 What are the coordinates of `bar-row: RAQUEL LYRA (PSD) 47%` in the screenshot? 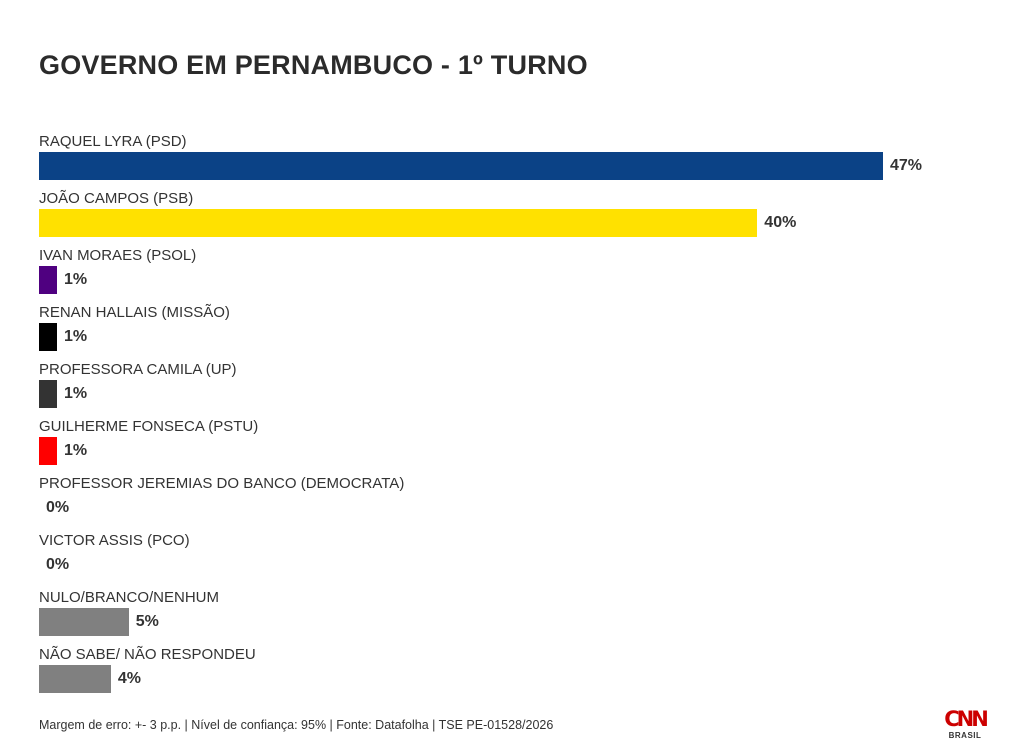 It's located at (519, 160).